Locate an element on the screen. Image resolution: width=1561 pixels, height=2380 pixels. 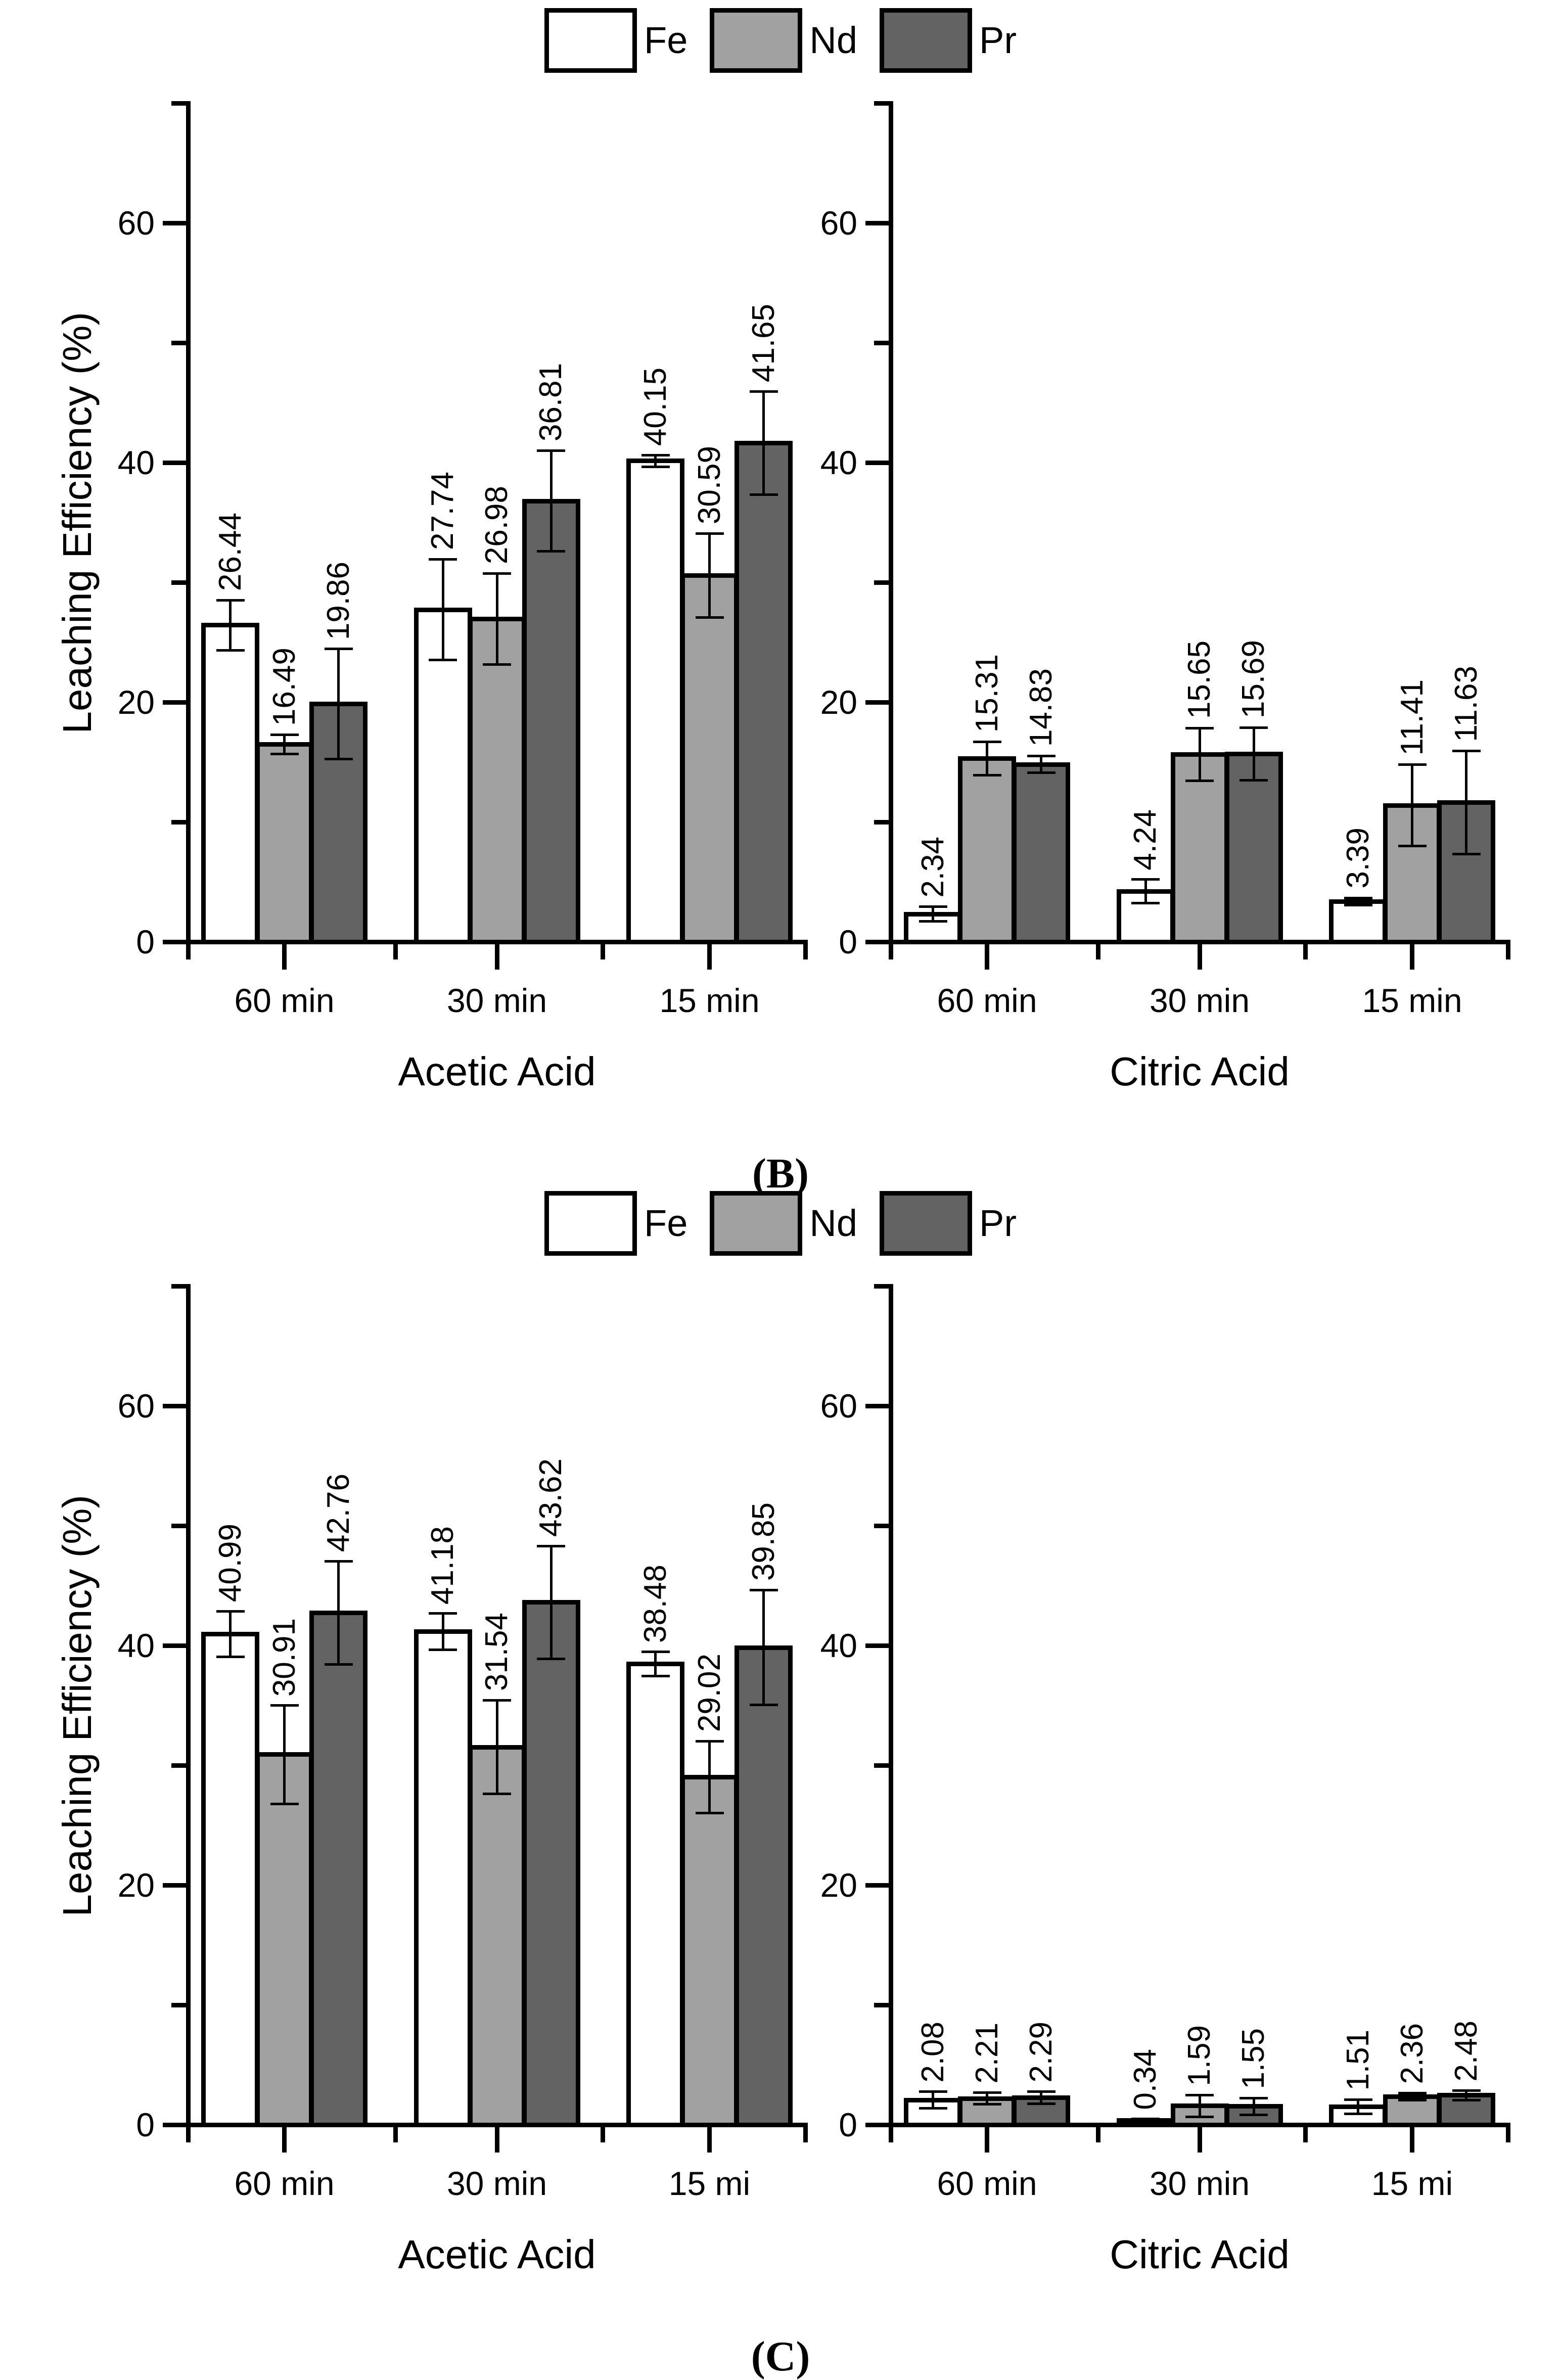
y-axis-line is located at coordinates (189, 1705).